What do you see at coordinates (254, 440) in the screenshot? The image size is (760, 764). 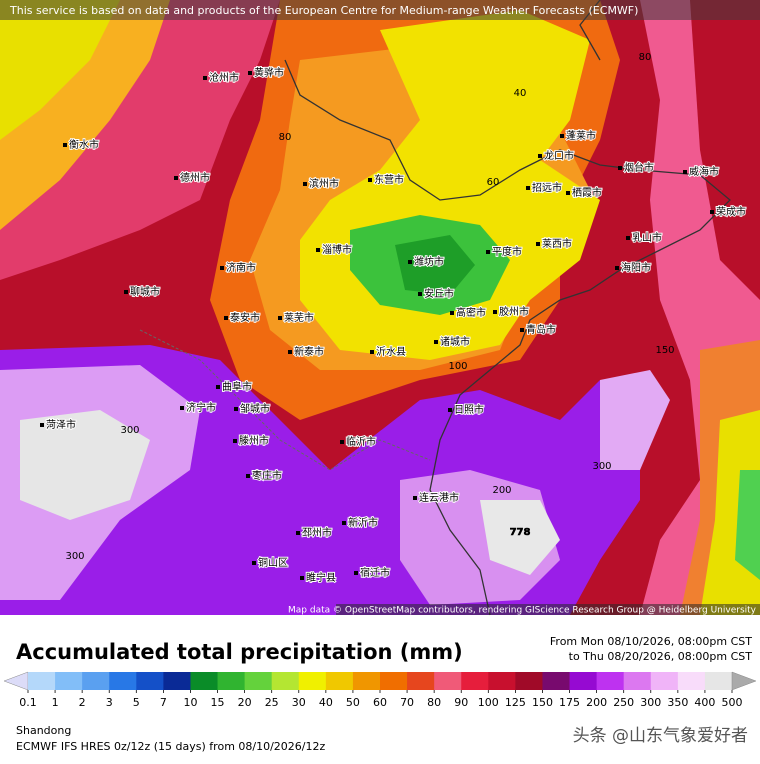 I see `city-label: 滕州市` at bounding box center [254, 440].